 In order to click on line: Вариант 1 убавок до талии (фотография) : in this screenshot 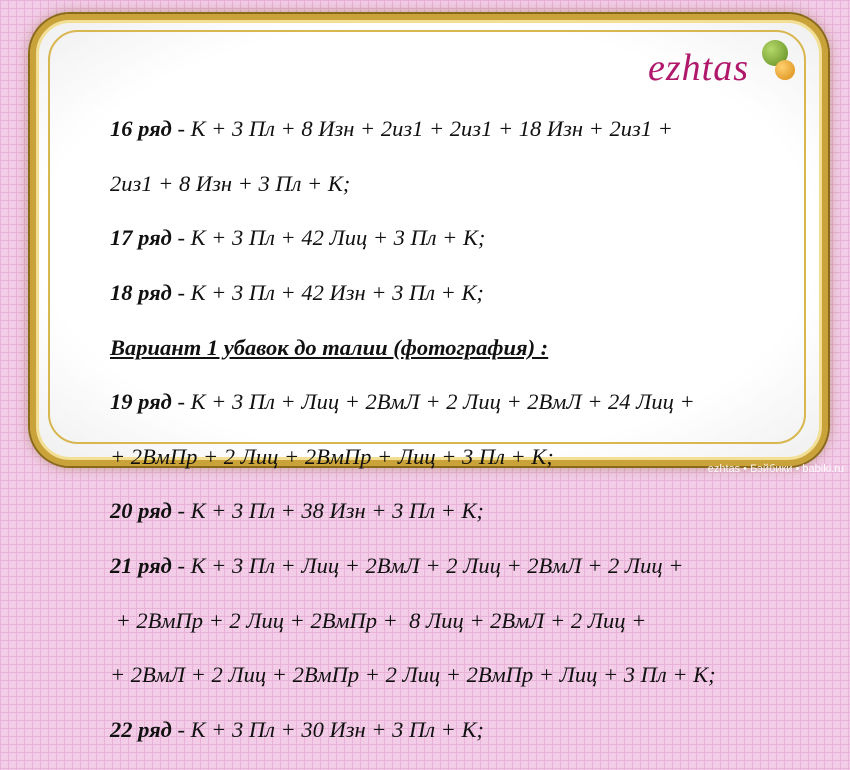, I will do `click(413, 347)`.